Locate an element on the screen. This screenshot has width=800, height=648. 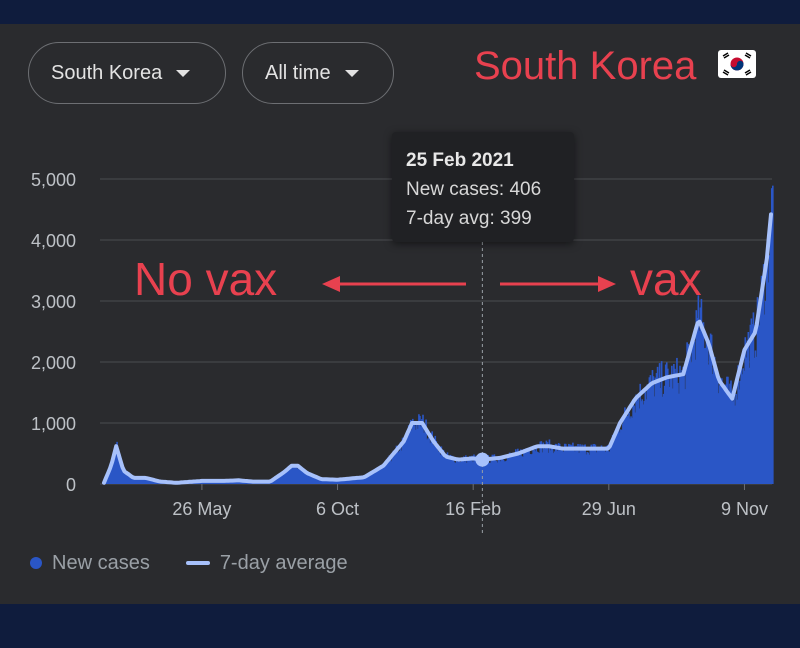
new-cases-legend-icon is located at coordinates (36, 563).